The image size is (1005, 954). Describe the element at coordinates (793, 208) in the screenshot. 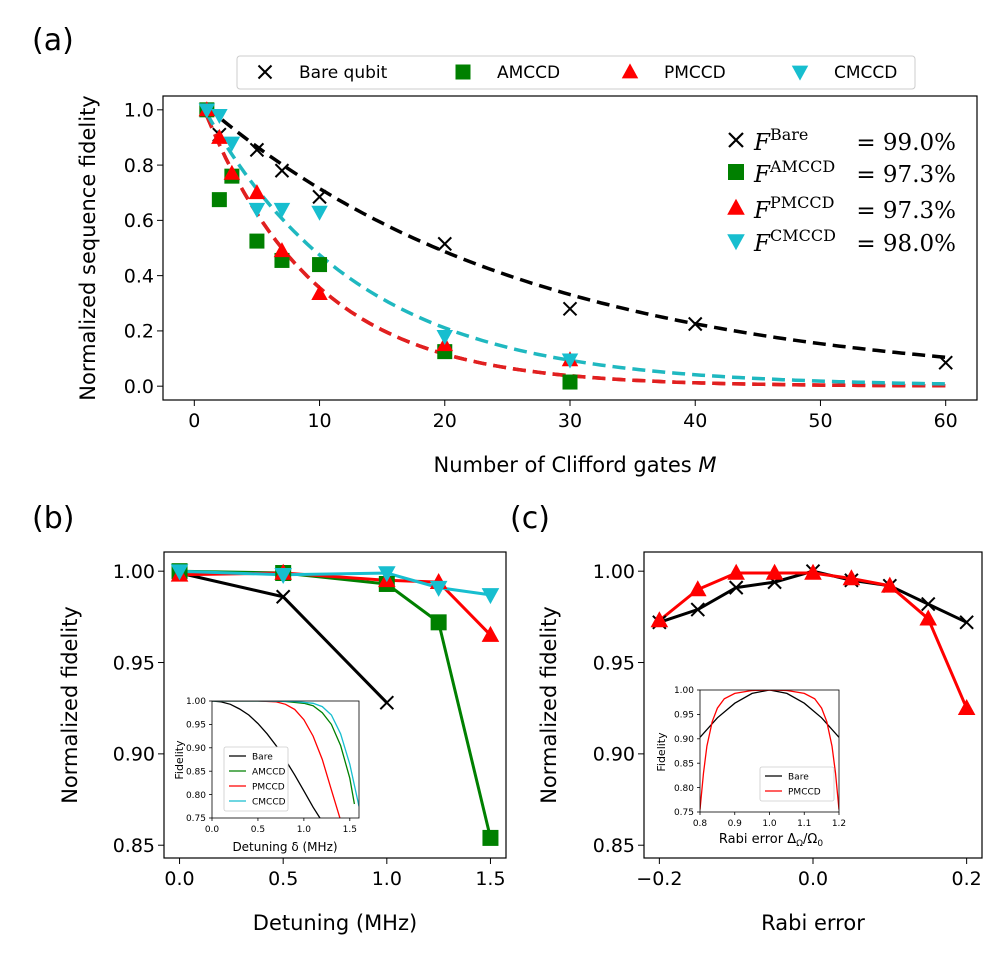

I see `fidelity-legend-label-pmccd: FPMCCD` at that location.